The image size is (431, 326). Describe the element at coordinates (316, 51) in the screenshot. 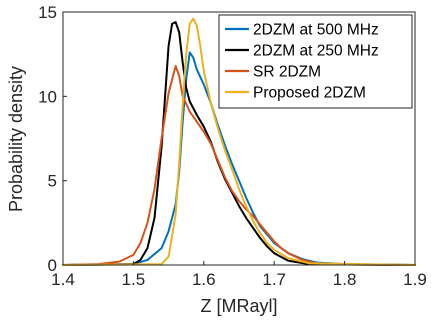

I see `legend-label-2dzm-at-250-mhz: 2DZM at 250 MHz` at that location.